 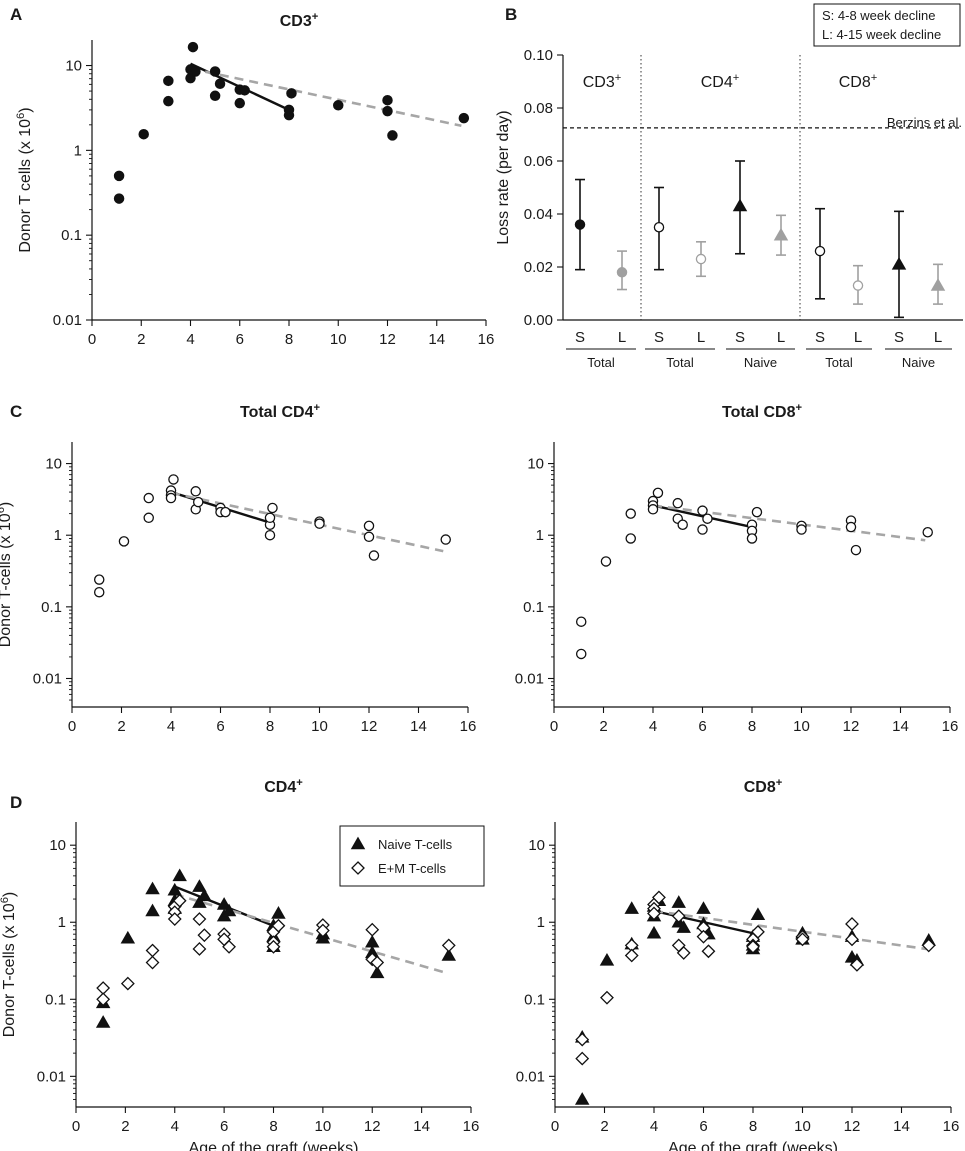 I want to click on y-tick-label: 0.08, so click(x=538, y=108).